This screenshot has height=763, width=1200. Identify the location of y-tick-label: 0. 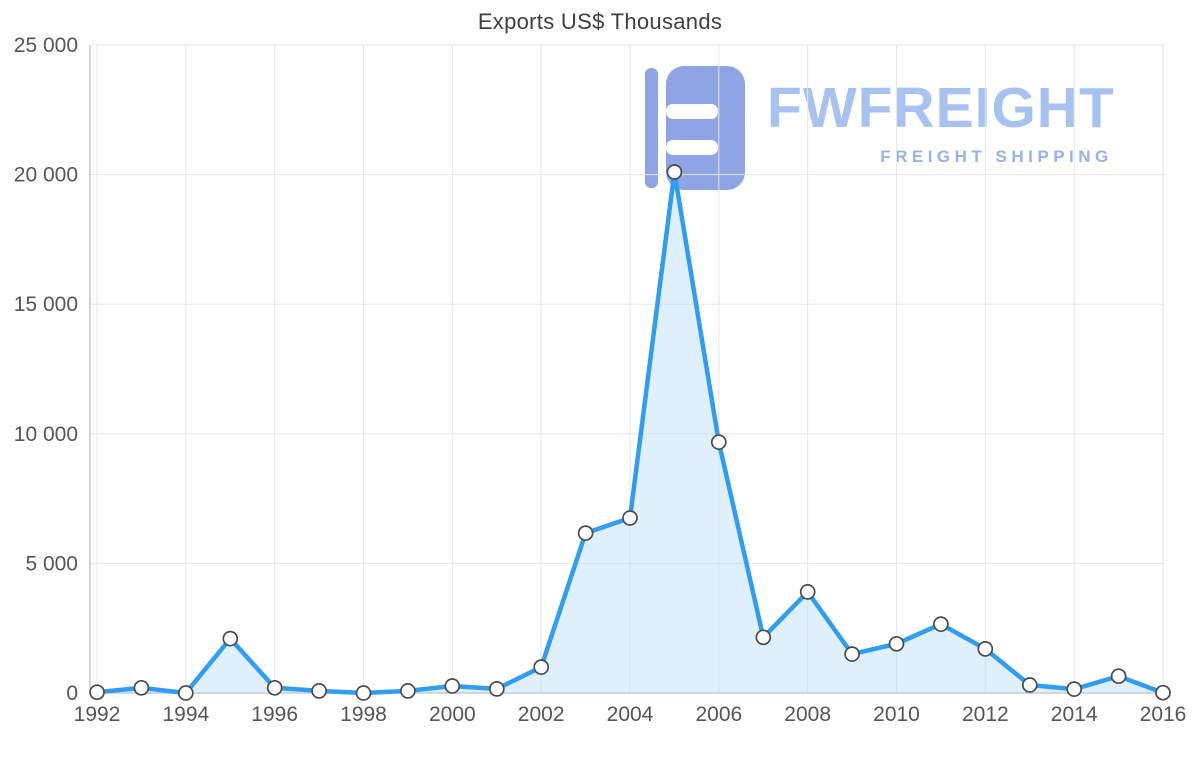
(72, 693).